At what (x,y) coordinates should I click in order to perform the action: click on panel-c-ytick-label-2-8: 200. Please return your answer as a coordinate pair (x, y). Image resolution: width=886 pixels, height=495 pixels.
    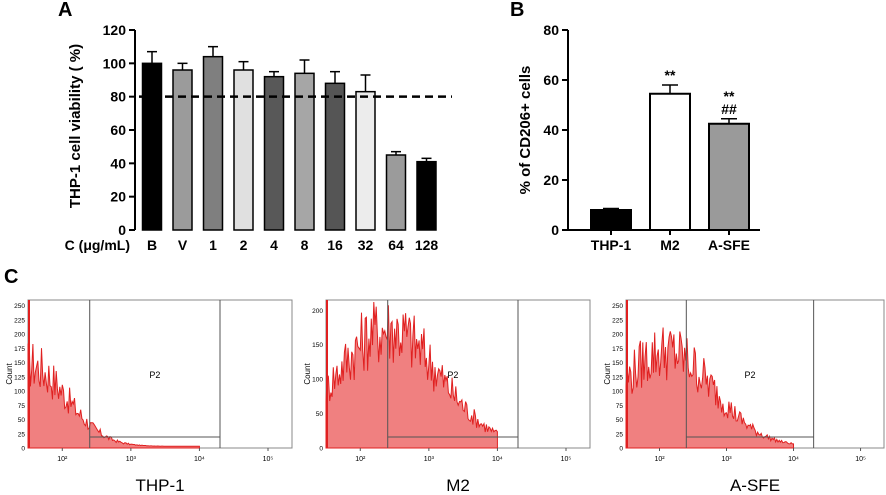
    Looking at the image, I should click on (617, 335).